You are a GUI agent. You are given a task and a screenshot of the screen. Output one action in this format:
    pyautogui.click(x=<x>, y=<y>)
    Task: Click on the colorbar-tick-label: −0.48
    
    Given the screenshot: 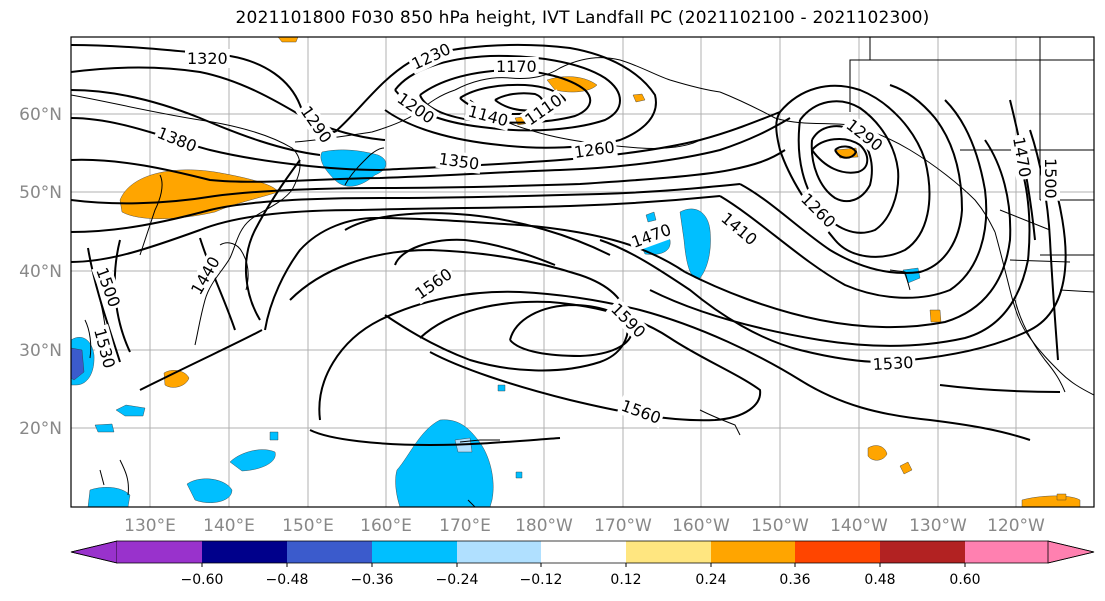 What is the action you would take?
    pyautogui.click(x=287, y=580)
    